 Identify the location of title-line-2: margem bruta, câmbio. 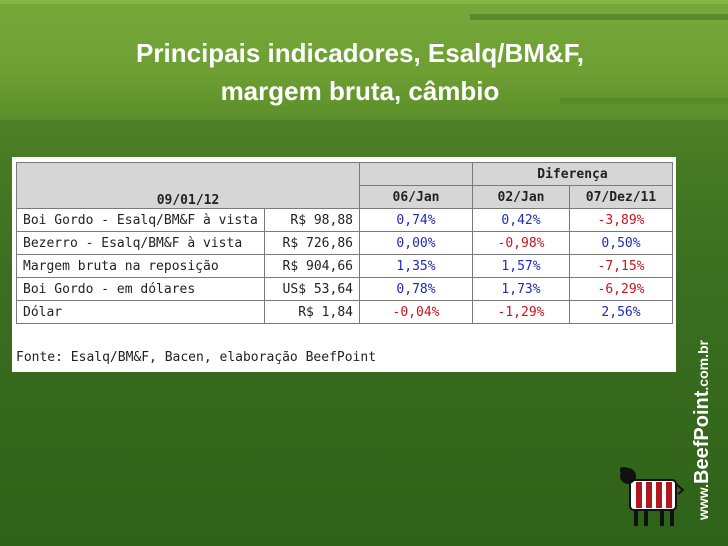
(360, 91).